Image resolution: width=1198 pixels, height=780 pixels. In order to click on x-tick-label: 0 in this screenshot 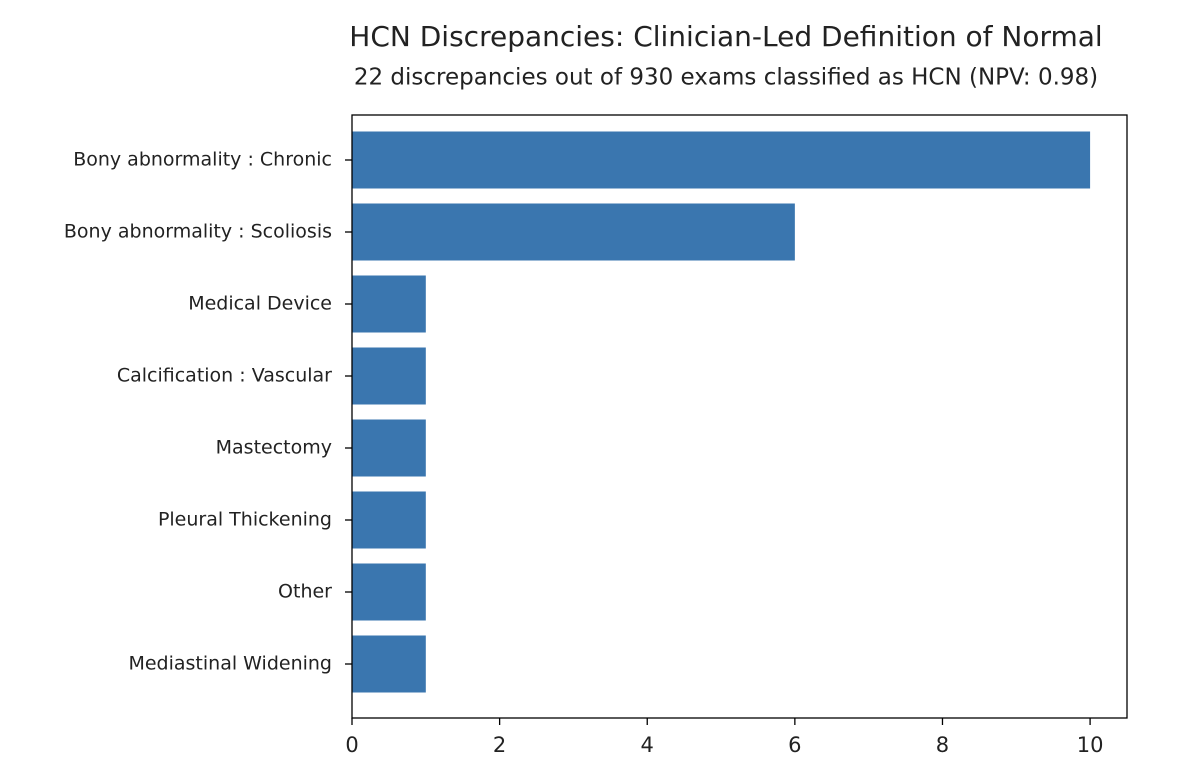, I will do `click(351, 745)`.